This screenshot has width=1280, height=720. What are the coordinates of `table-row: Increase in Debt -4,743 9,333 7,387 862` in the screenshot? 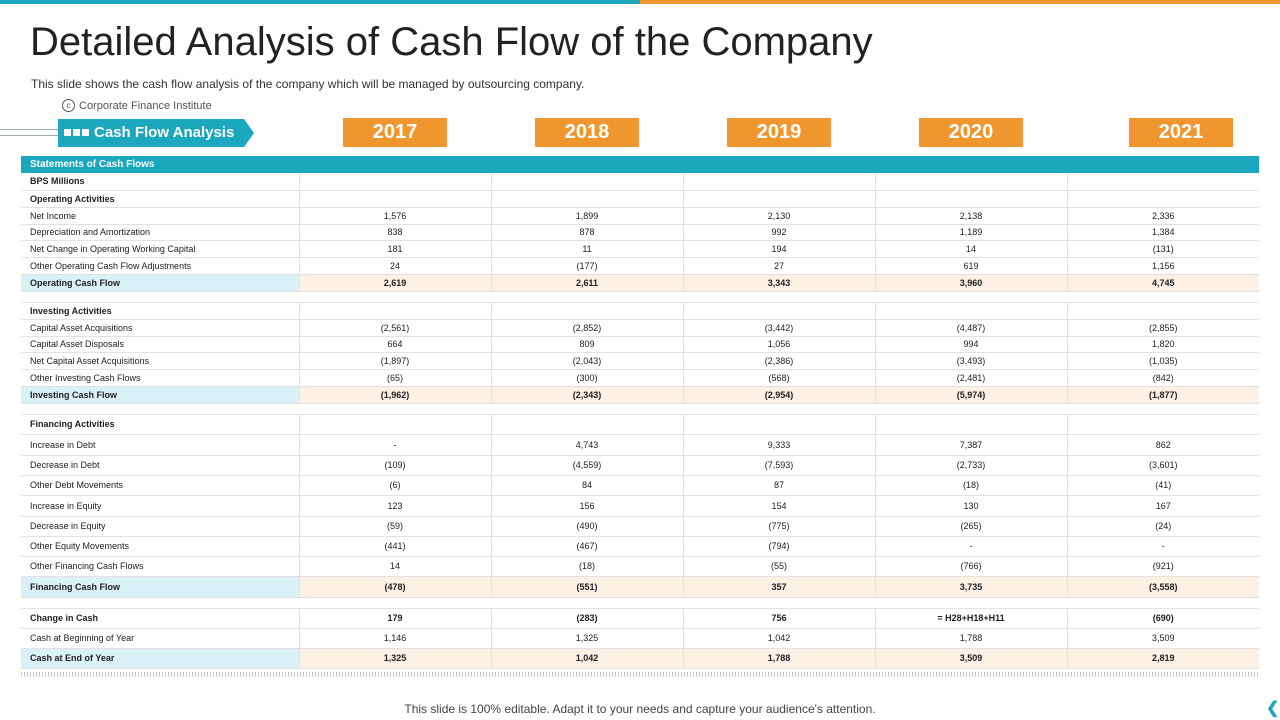 It's located at (640, 445).